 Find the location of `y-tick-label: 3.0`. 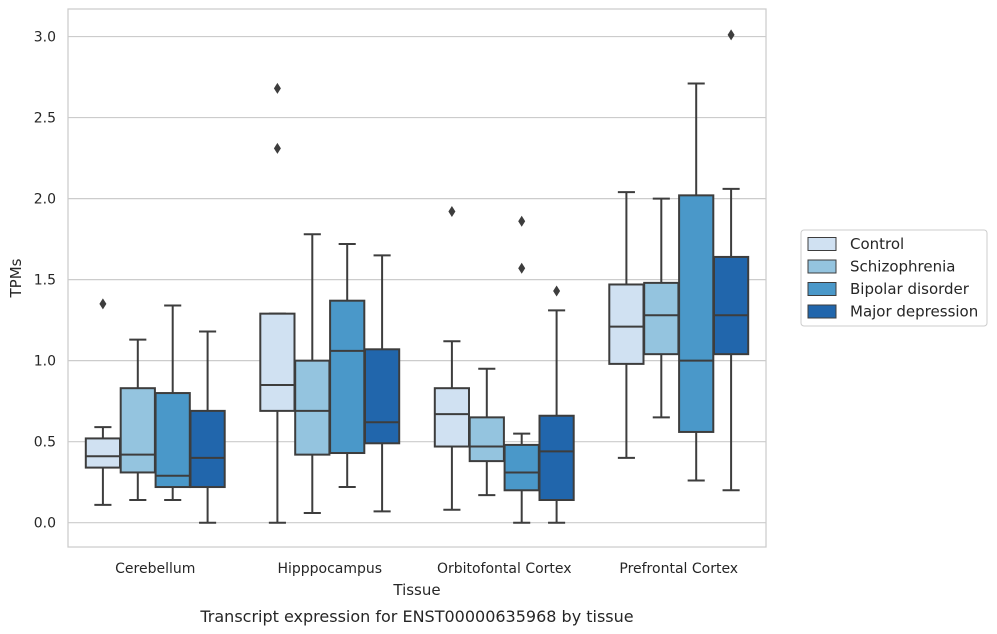

y-tick-label: 3.0 is located at coordinates (45, 38).